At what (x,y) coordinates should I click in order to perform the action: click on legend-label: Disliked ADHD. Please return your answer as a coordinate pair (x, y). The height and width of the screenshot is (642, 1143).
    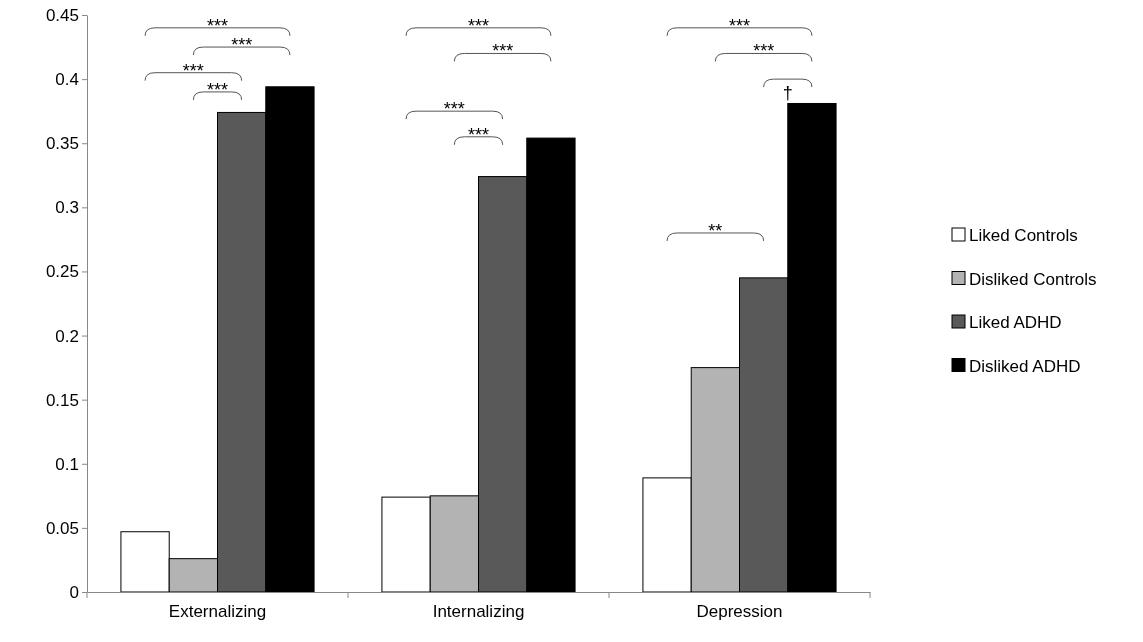
    Looking at the image, I should click on (1025, 366).